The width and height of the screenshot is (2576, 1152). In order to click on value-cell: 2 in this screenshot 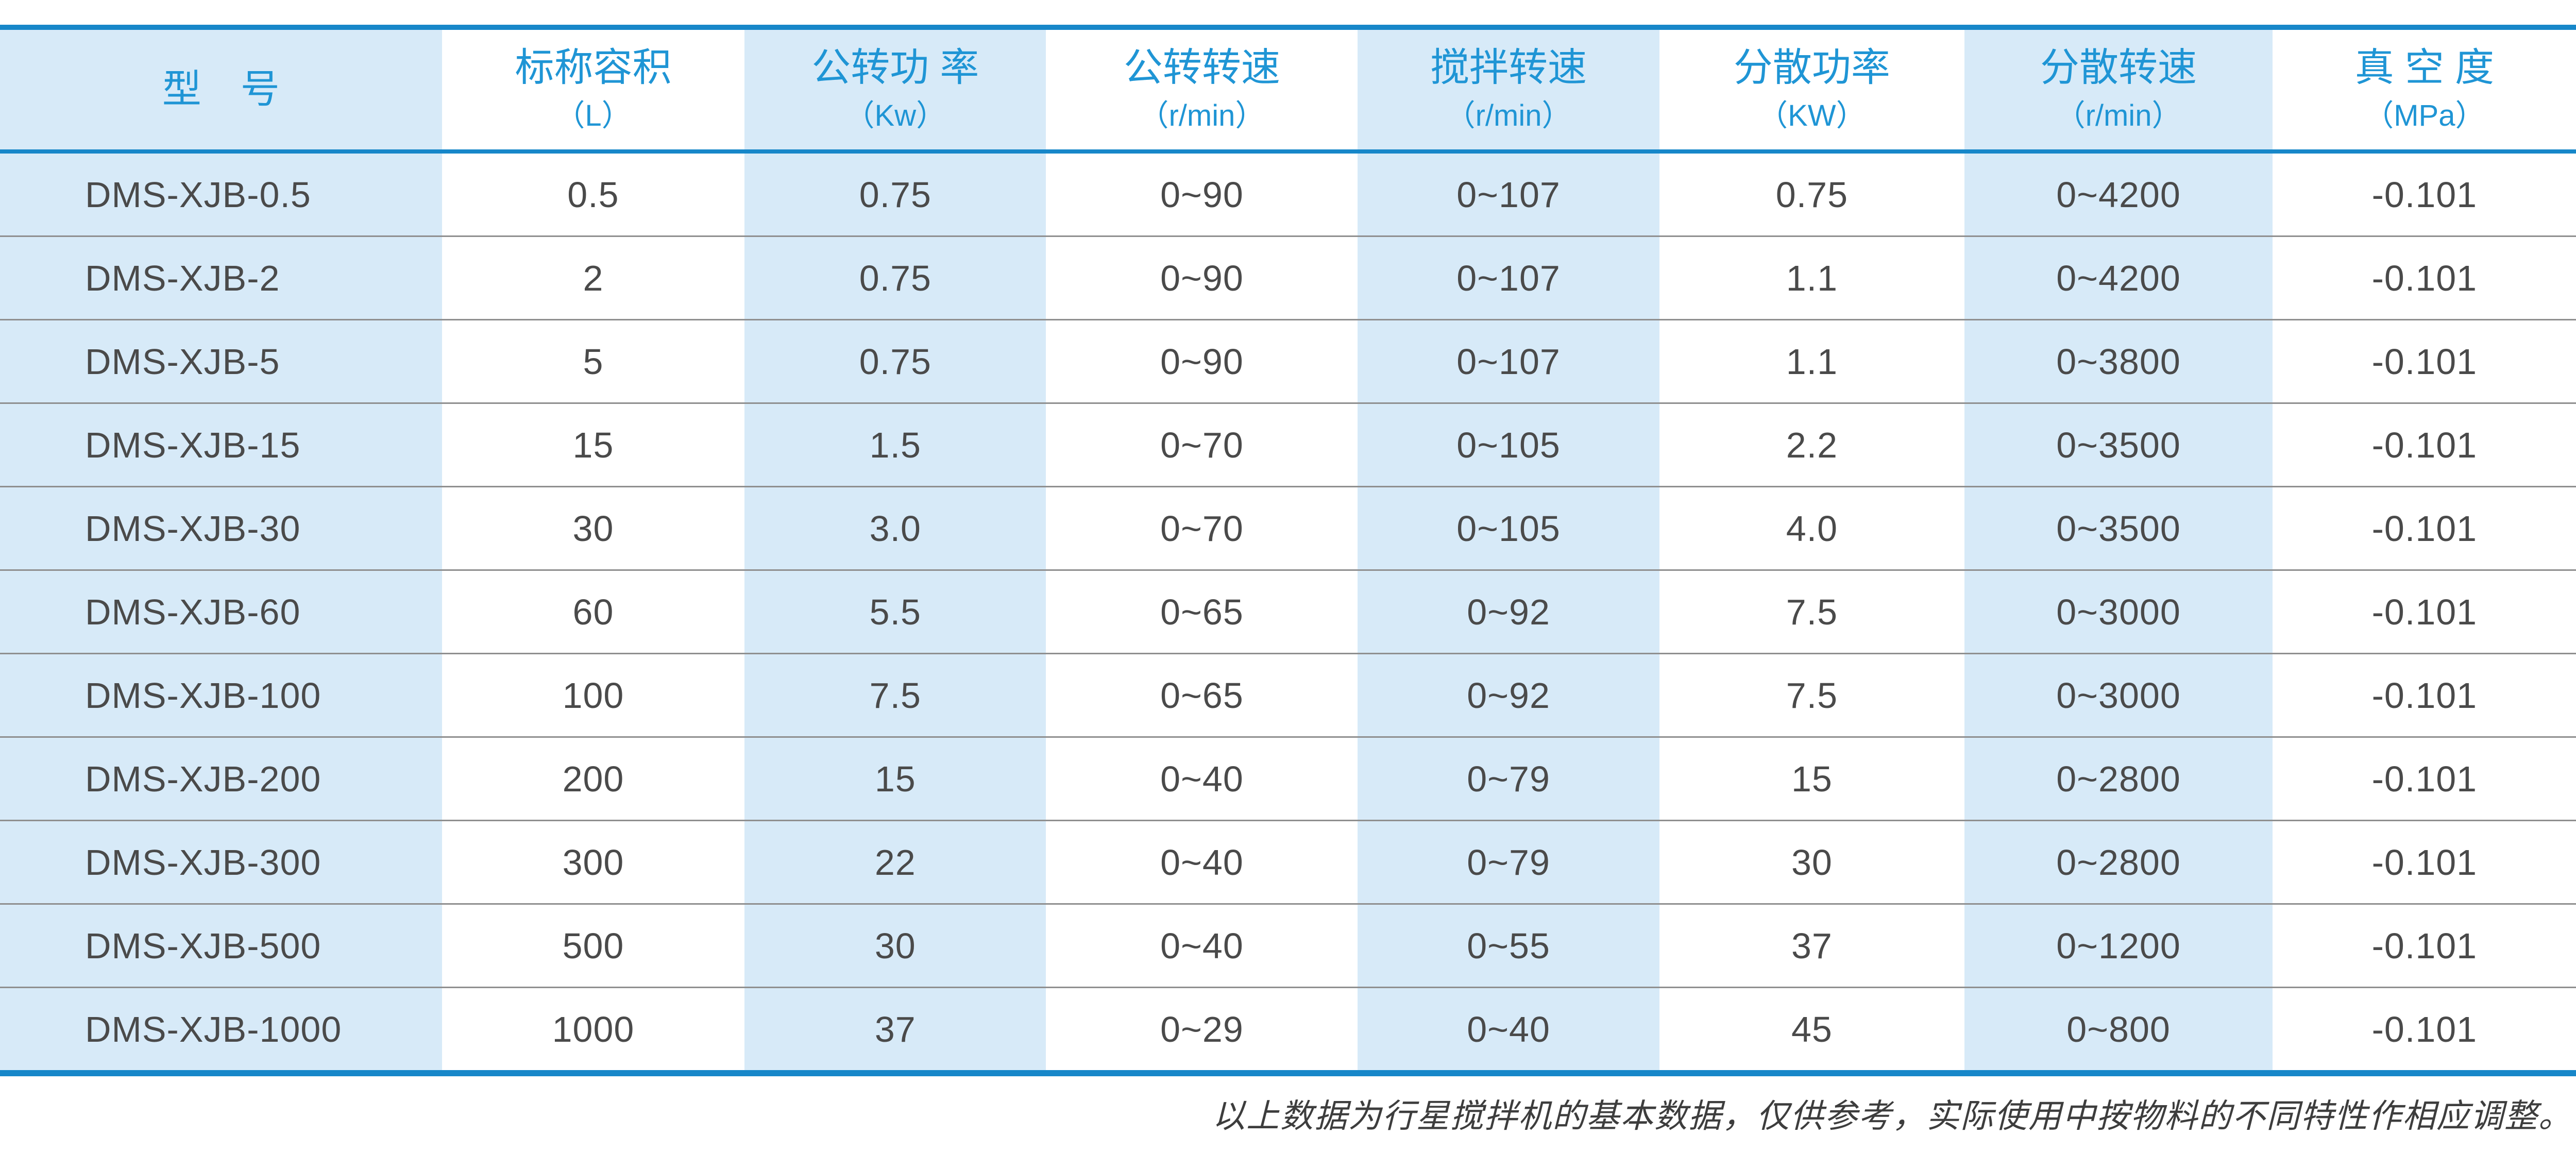, I will do `click(593, 278)`.